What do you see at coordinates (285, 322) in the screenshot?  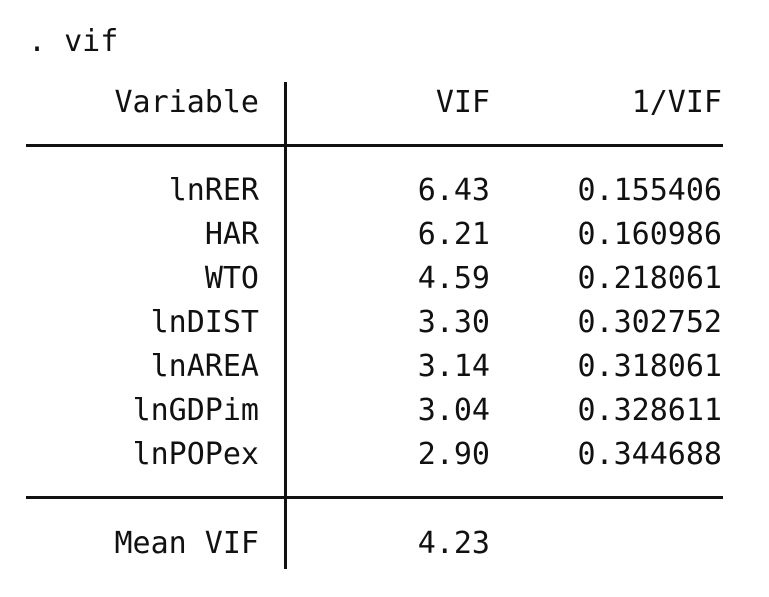 I see `column-divider-body` at bounding box center [285, 322].